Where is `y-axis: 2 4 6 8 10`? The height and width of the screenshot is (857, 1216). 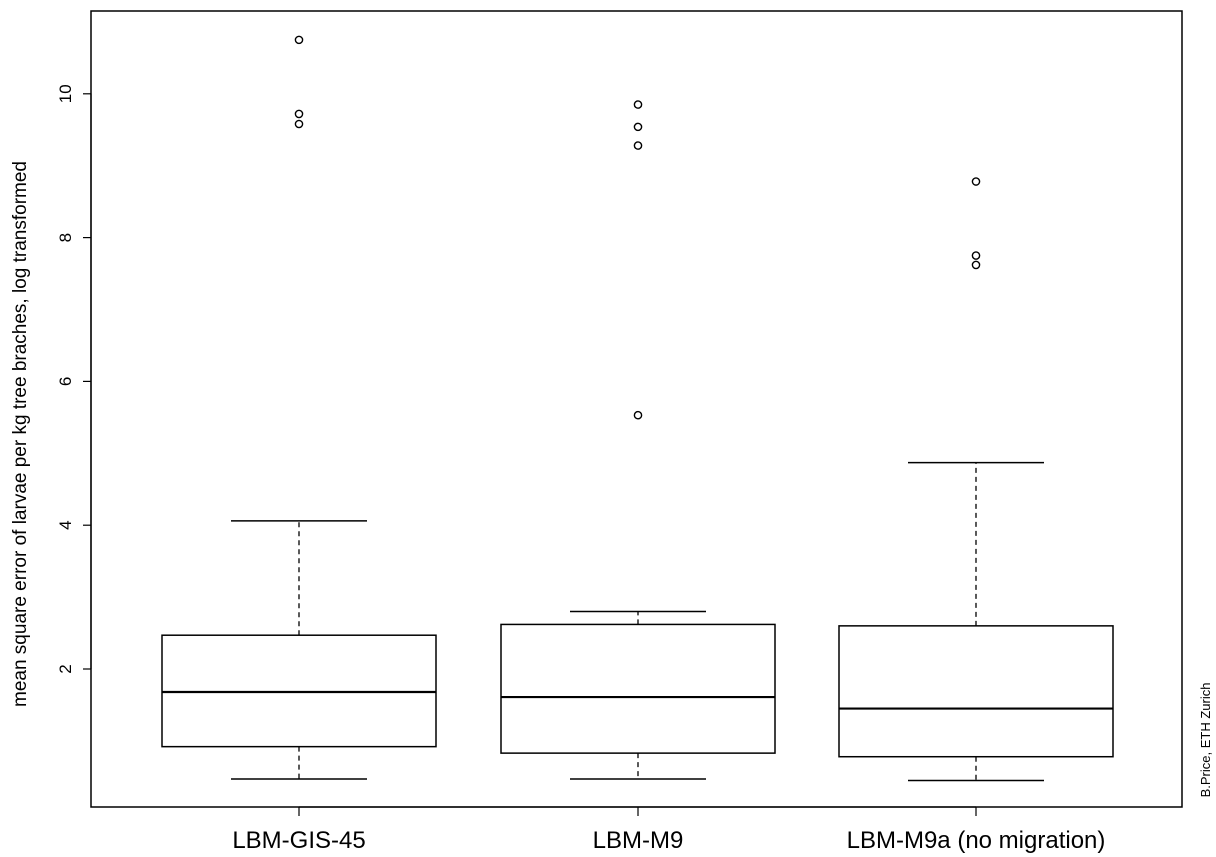 y-axis: 2 4 6 8 10 is located at coordinates (74, 379).